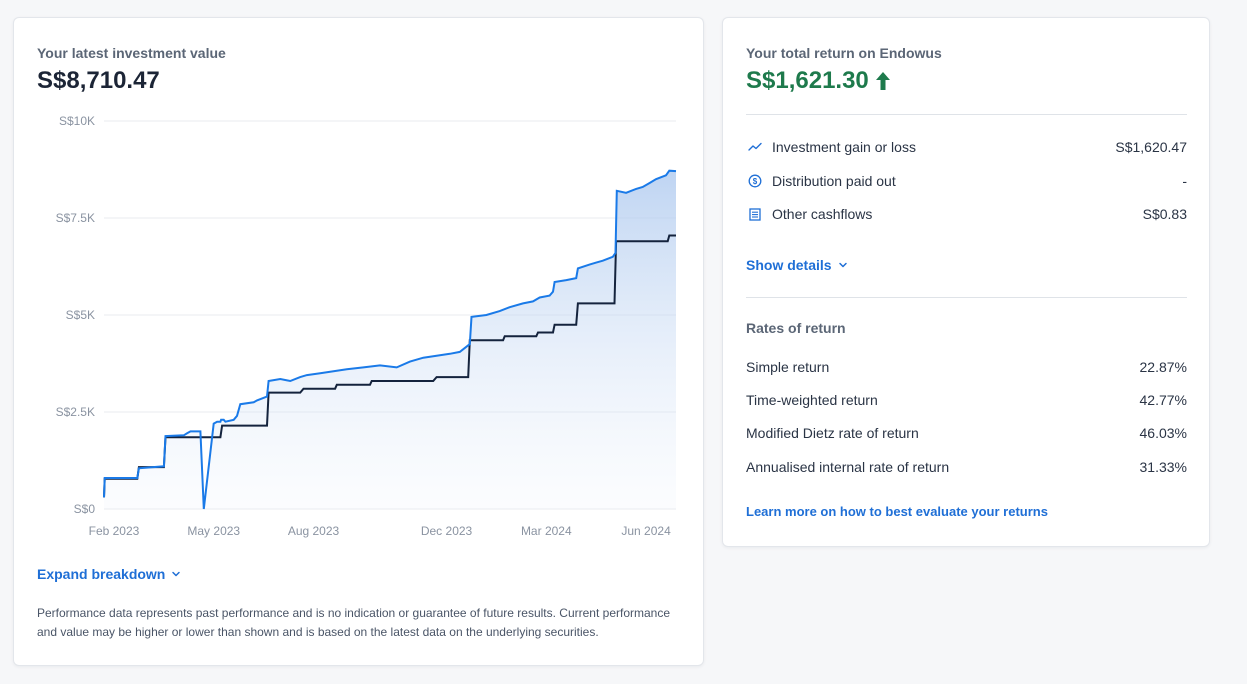 Image resolution: width=1247 pixels, height=684 pixels. Describe the element at coordinates (966, 433) in the screenshot. I see `rate-row-modified-dietz: Modified Dietz rate of return 46.03%` at that location.